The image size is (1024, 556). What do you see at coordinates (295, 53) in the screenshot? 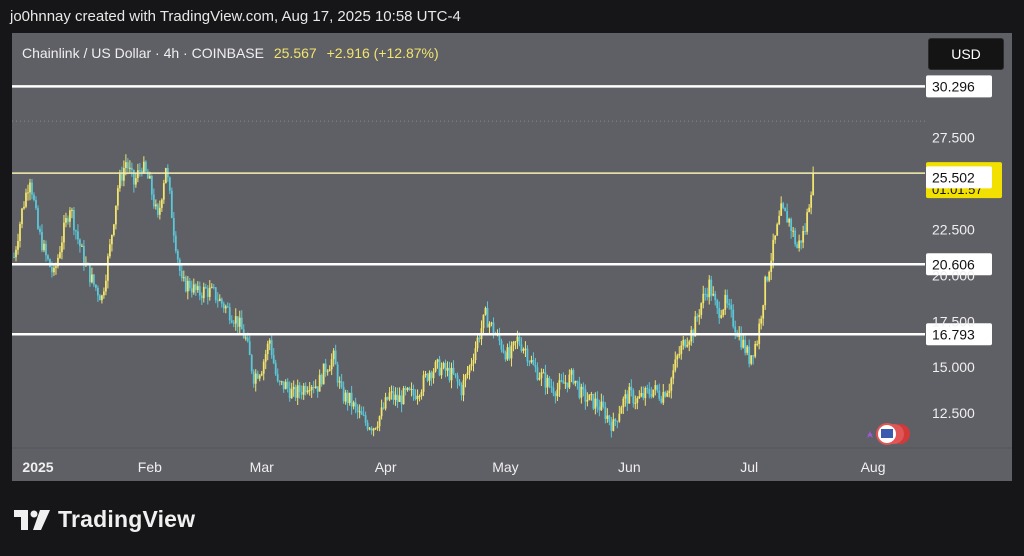
I see `symbol-price: 25.567` at bounding box center [295, 53].